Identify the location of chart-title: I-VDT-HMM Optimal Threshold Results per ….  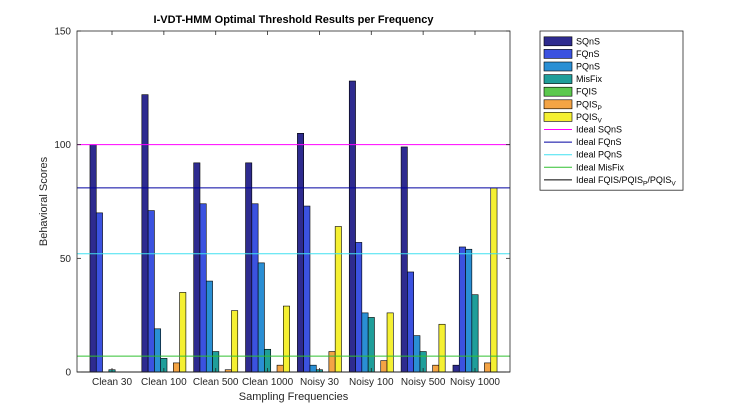
(294, 20).